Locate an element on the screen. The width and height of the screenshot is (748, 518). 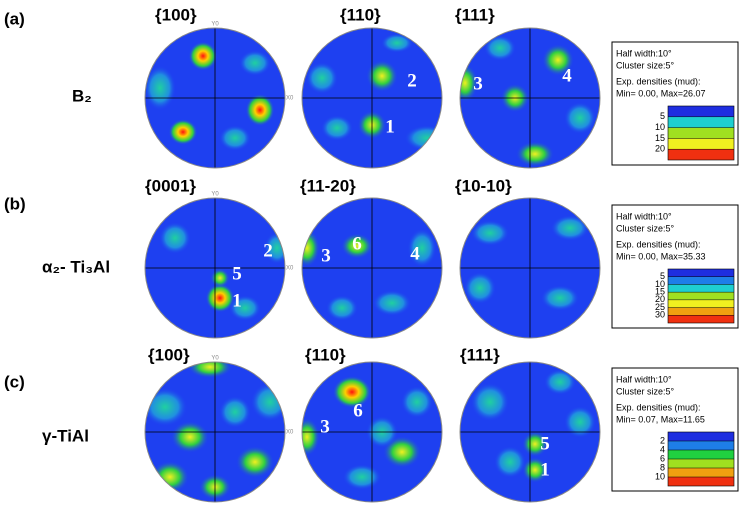
legend-text: Min= 0.00, Max=35.33 is located at coordinates (661, 256).